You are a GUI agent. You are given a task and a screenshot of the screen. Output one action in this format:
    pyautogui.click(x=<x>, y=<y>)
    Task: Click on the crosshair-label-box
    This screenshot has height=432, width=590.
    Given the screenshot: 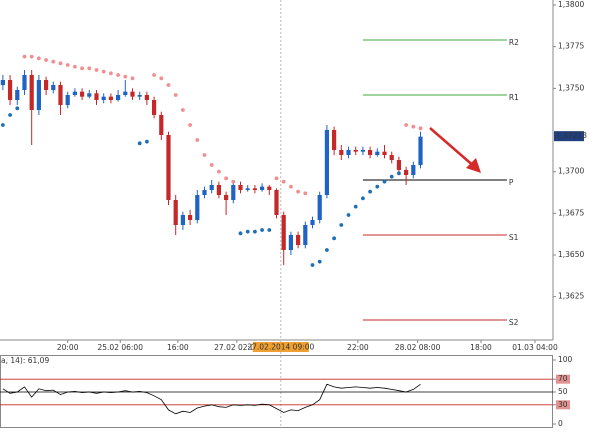 What is the action you would take?
    pyautogui.click(x=280, y=347)
    